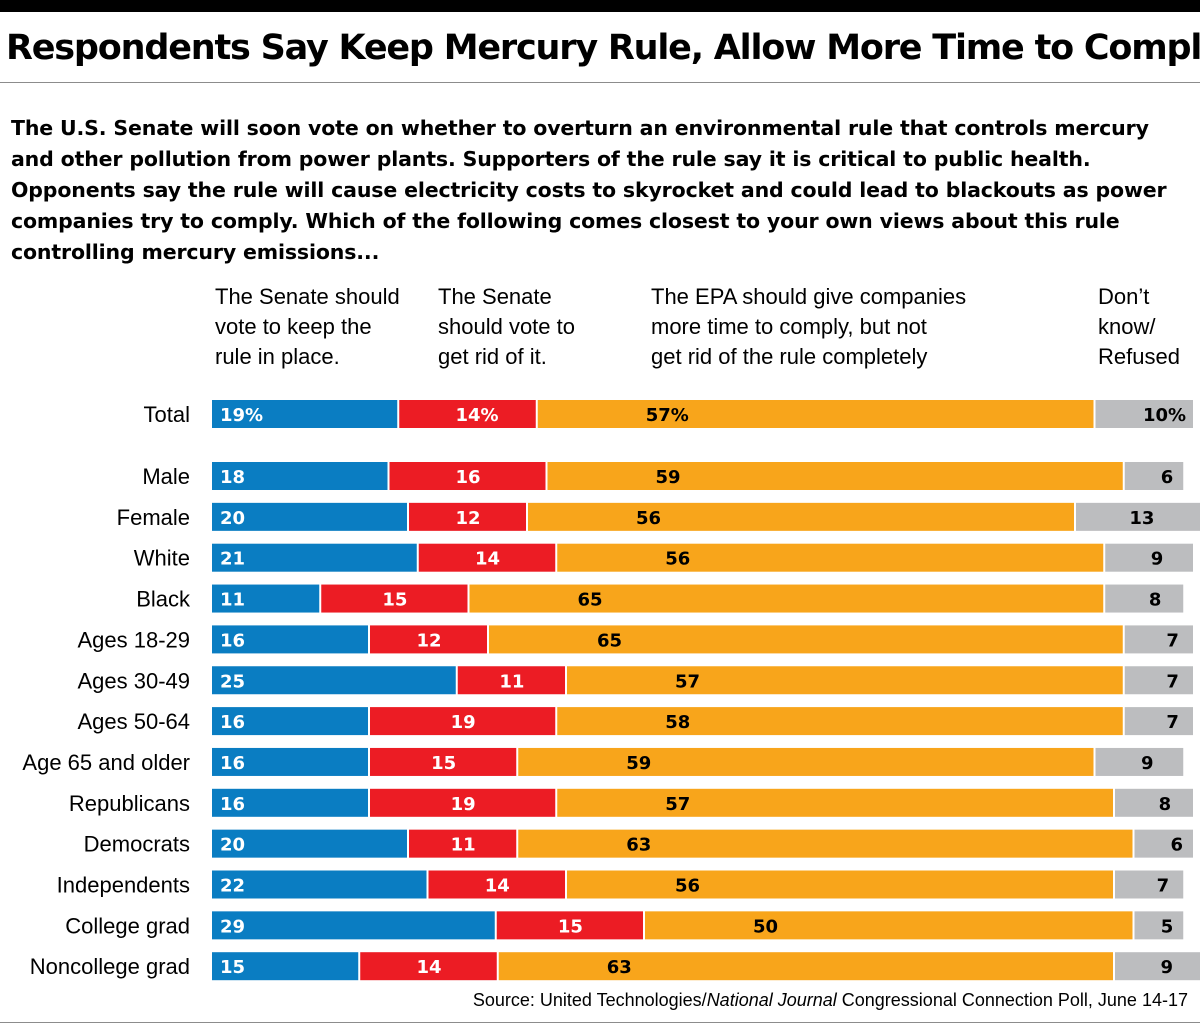 This screenshot has height=1036, width=1200. Describe the element at coordinates (153, 517) in the screenshot. I see `row-label: Female` at that location.